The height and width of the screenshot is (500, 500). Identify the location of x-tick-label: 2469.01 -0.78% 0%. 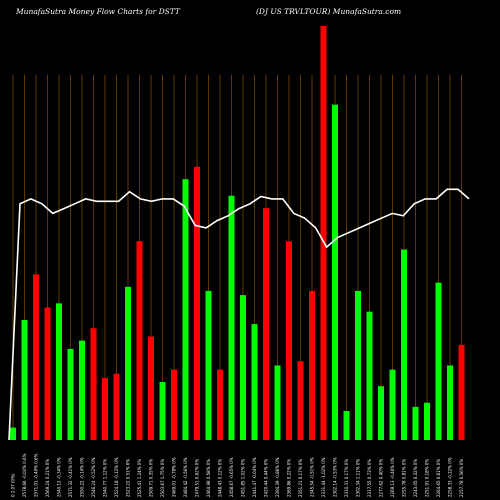
(174, 477).